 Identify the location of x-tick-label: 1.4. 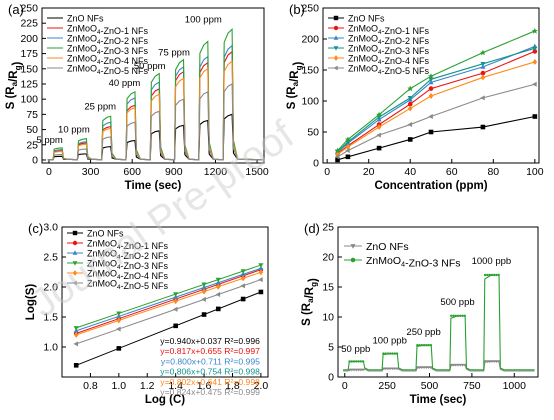
(175, 386).